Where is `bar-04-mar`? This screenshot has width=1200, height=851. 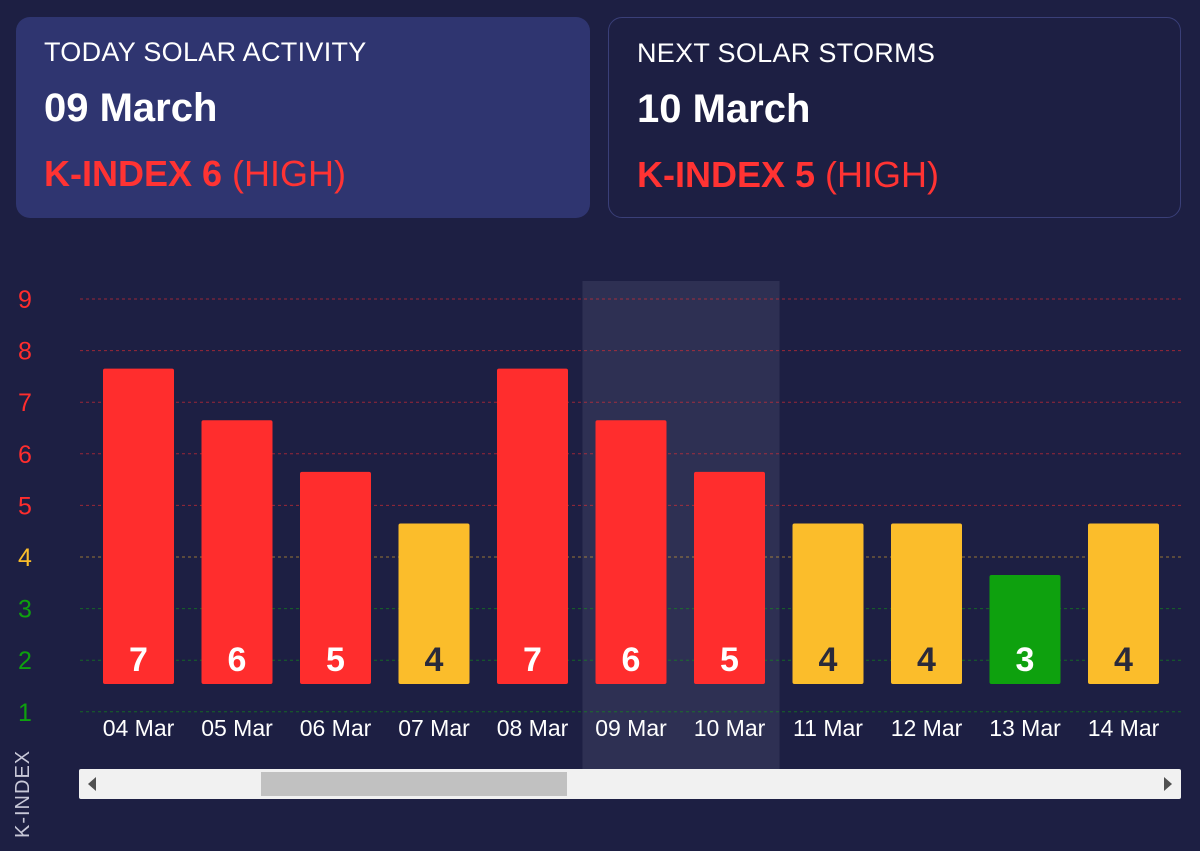 bar-04-mar is located at coordinates (138, 526).